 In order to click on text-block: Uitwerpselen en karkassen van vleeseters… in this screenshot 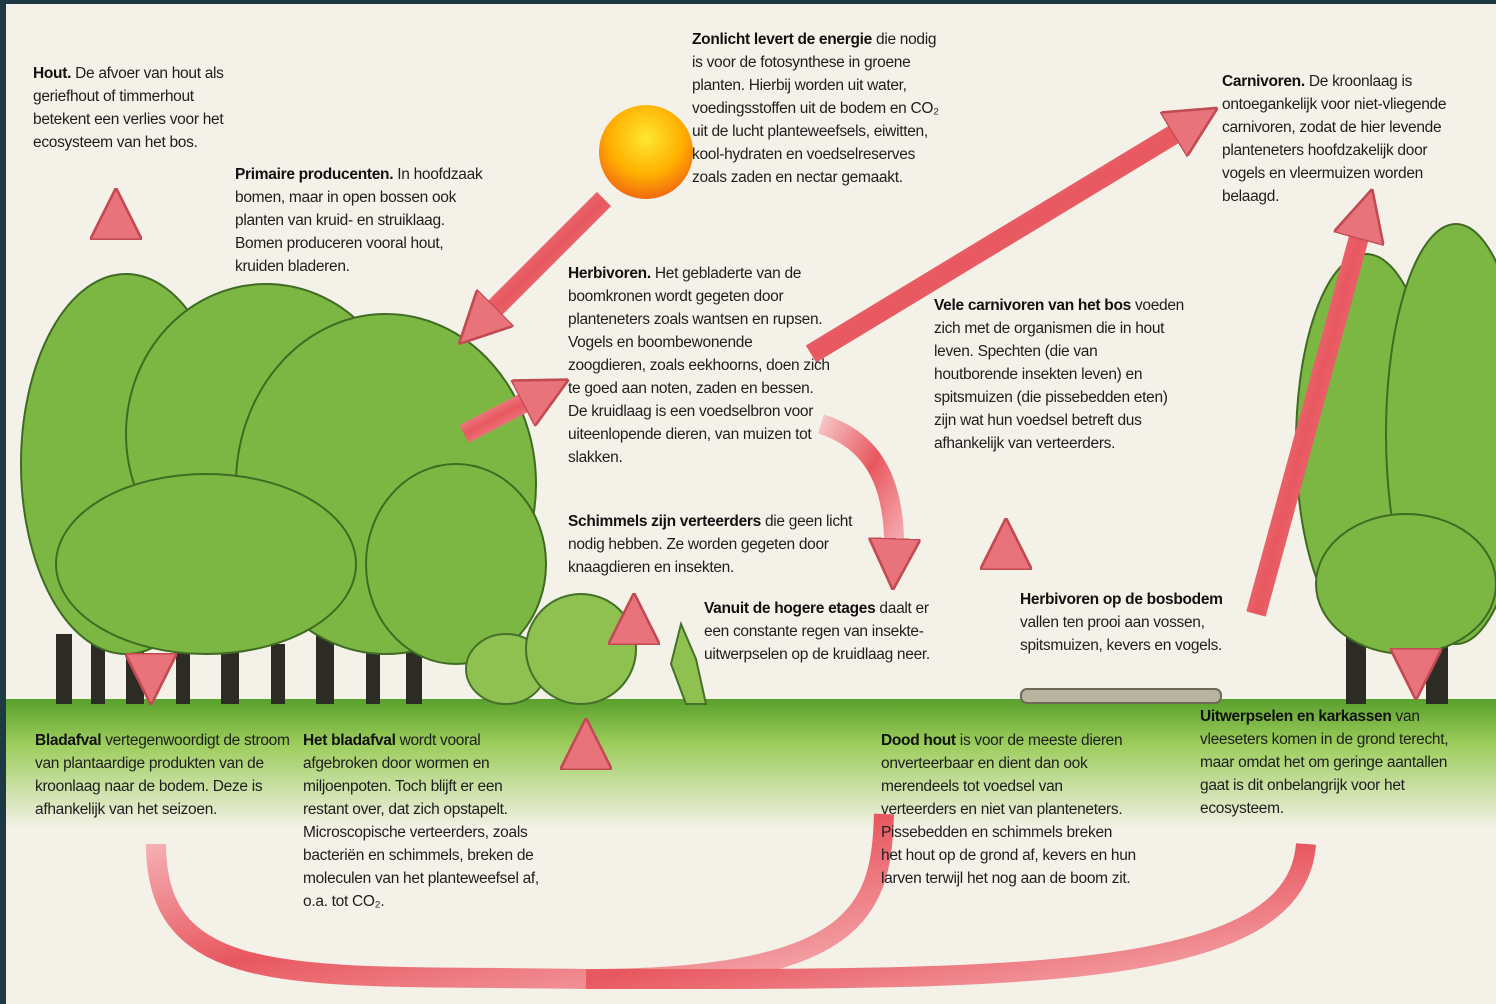, I will do `click(1332, 762)`.